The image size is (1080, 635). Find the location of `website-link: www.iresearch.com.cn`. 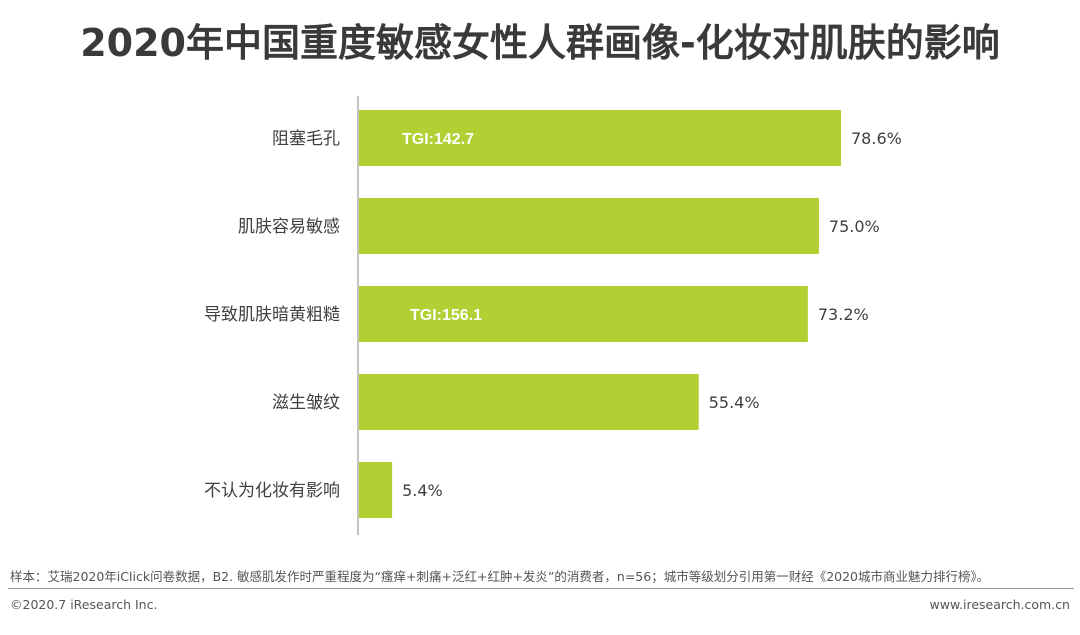

website-link: www.iresearch.com.cn is located at coordinates (1000, 604).